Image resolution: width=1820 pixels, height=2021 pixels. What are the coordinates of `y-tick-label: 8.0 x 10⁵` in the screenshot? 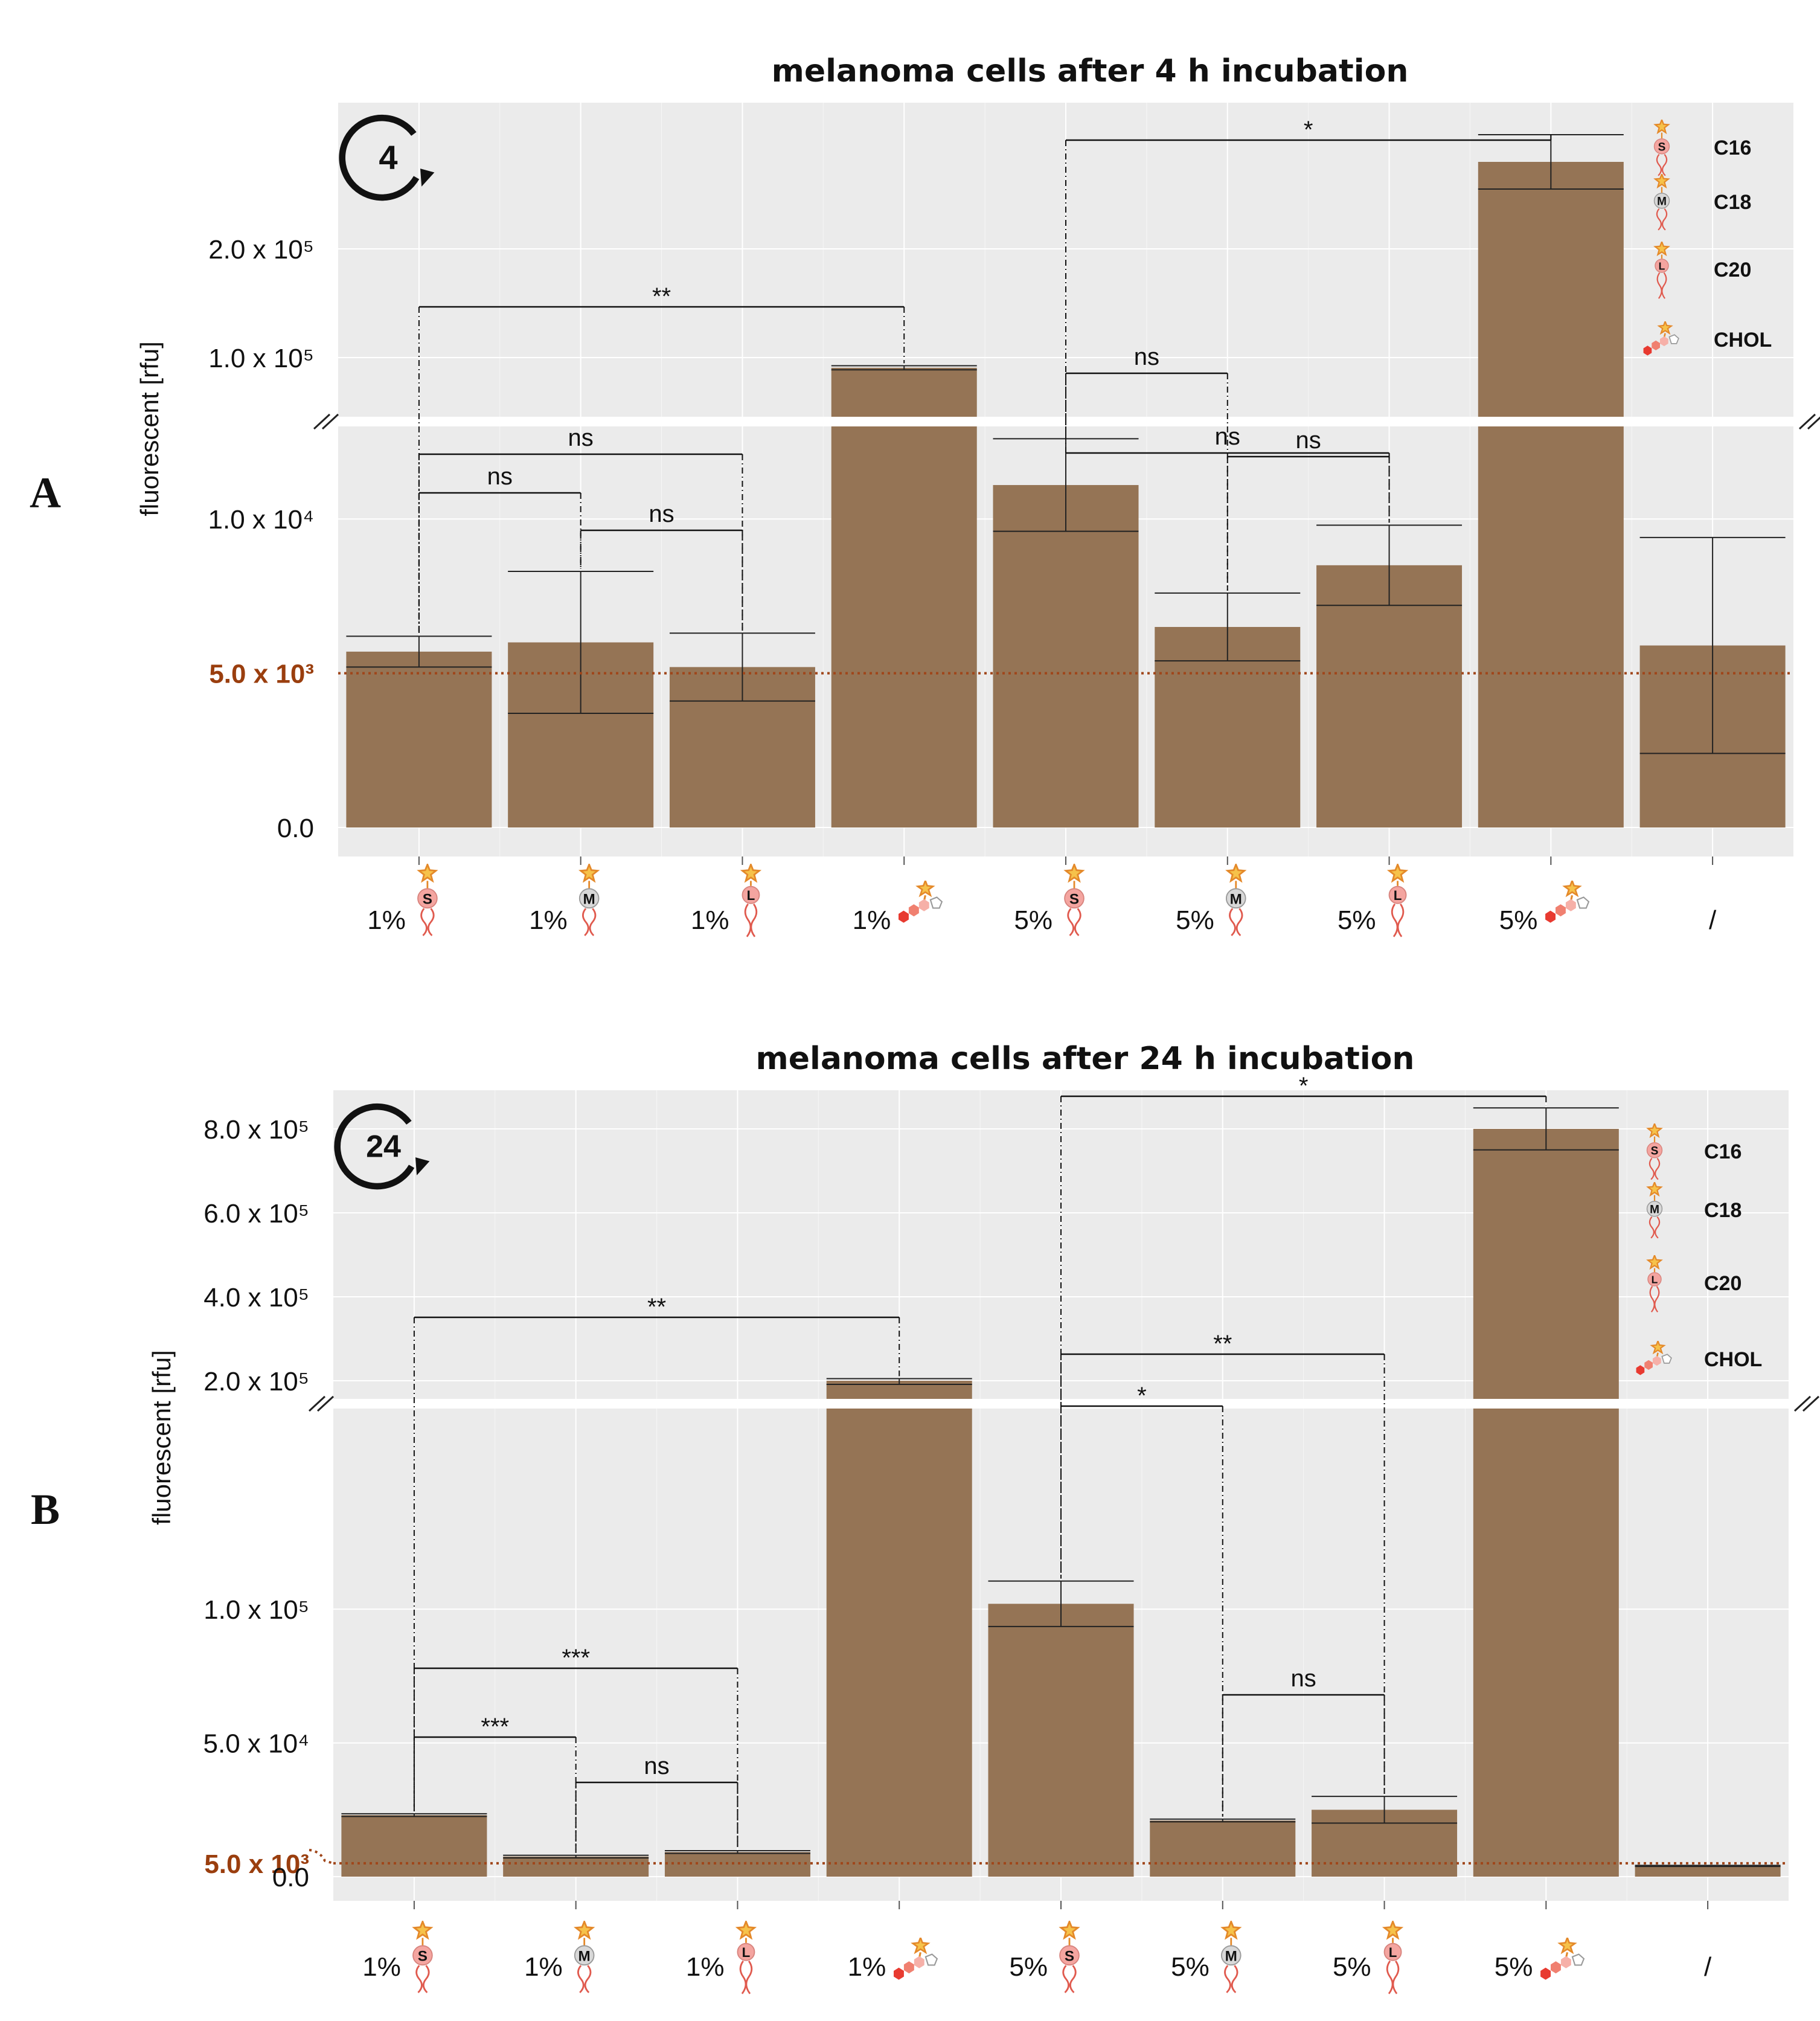 It's located at (256, 1130).